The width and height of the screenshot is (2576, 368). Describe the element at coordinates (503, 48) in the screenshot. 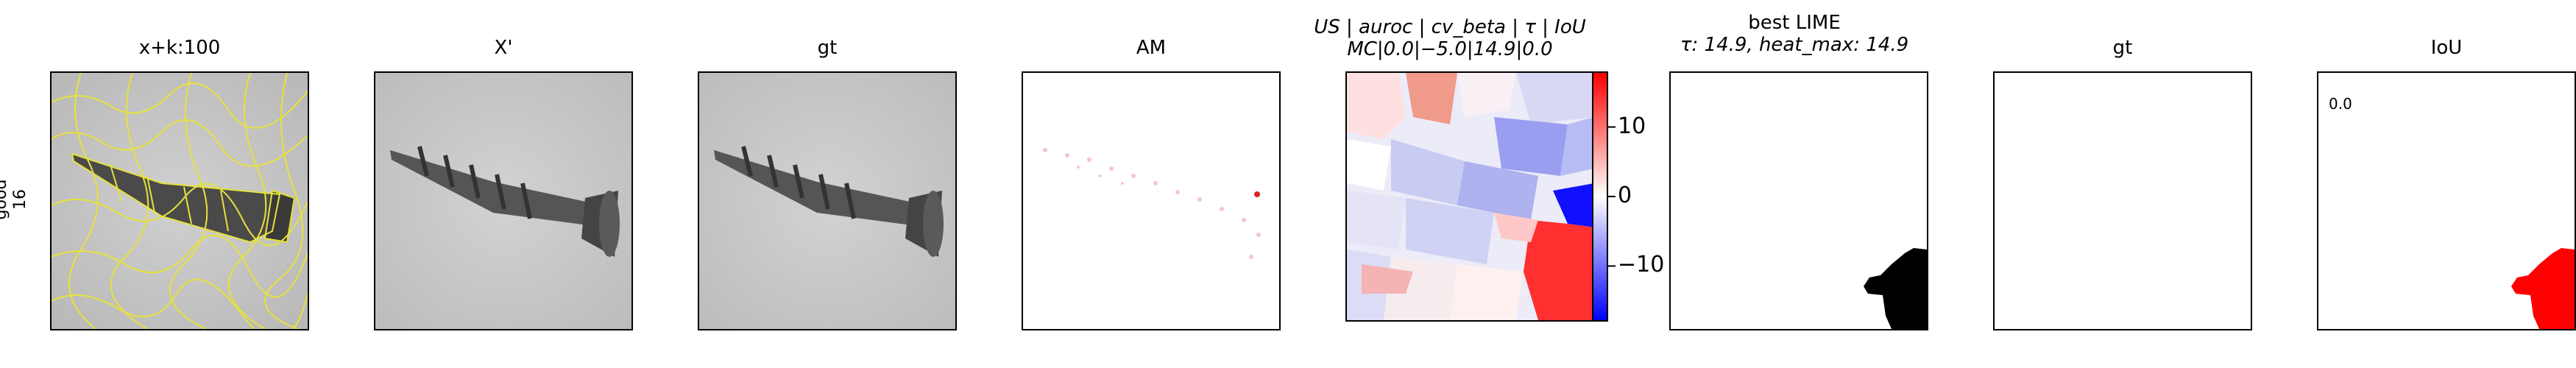

I see `panel-2-title: X'` at that location.